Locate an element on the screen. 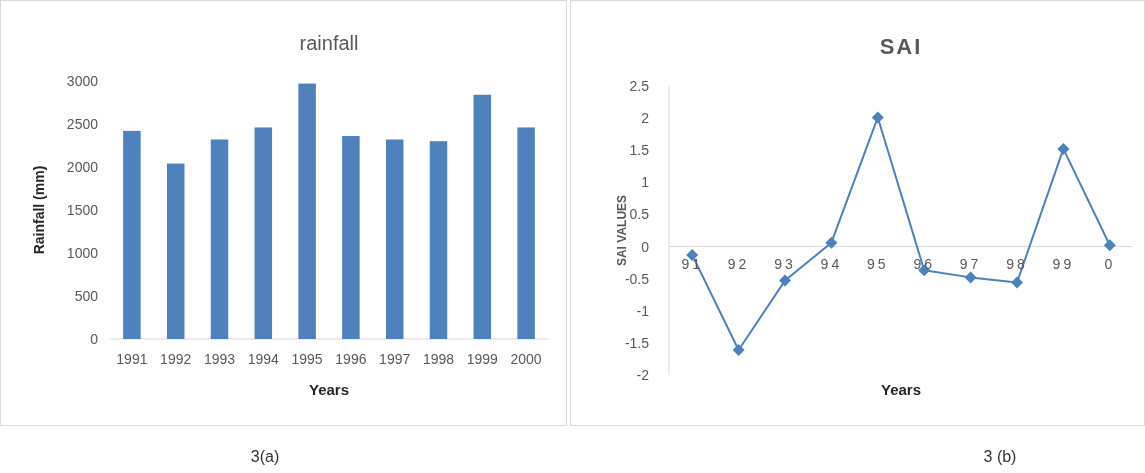  text: 3 (b) is located at coordinates (1000, 456).